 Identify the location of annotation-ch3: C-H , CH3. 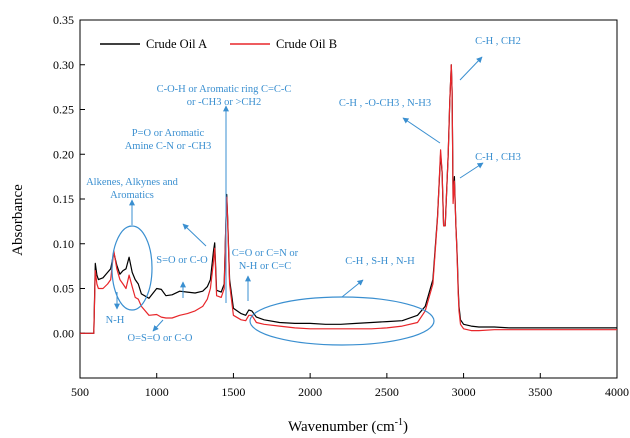
(498, 157).